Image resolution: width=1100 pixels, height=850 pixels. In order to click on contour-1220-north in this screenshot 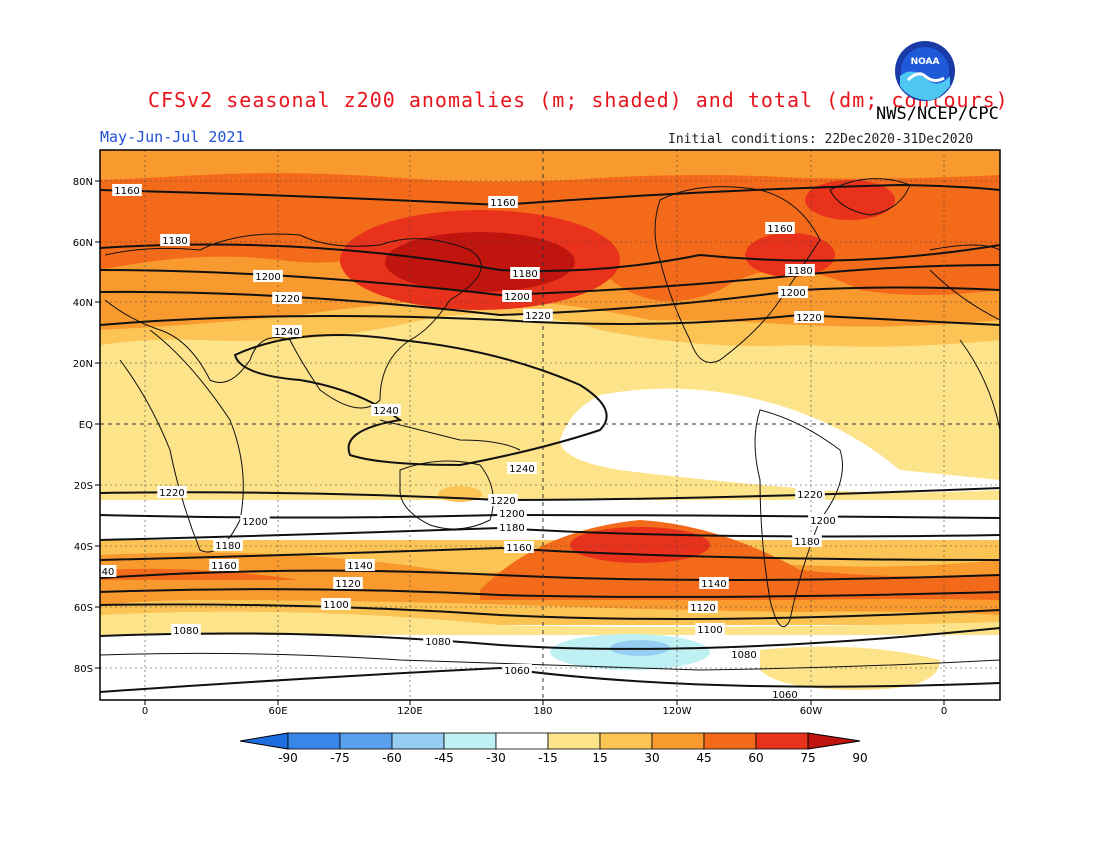, I will do `click(550, 319)`.